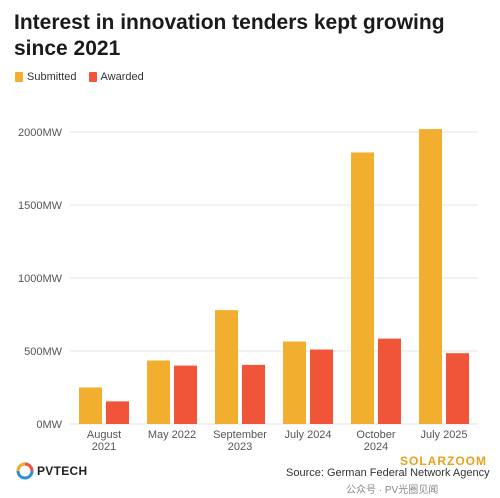 This screenshot has height=498, width=500. What do you see at coordinates (240, 435) in the screenshot?
I see `x-tick-label: September` at bounding box center [240, 435].